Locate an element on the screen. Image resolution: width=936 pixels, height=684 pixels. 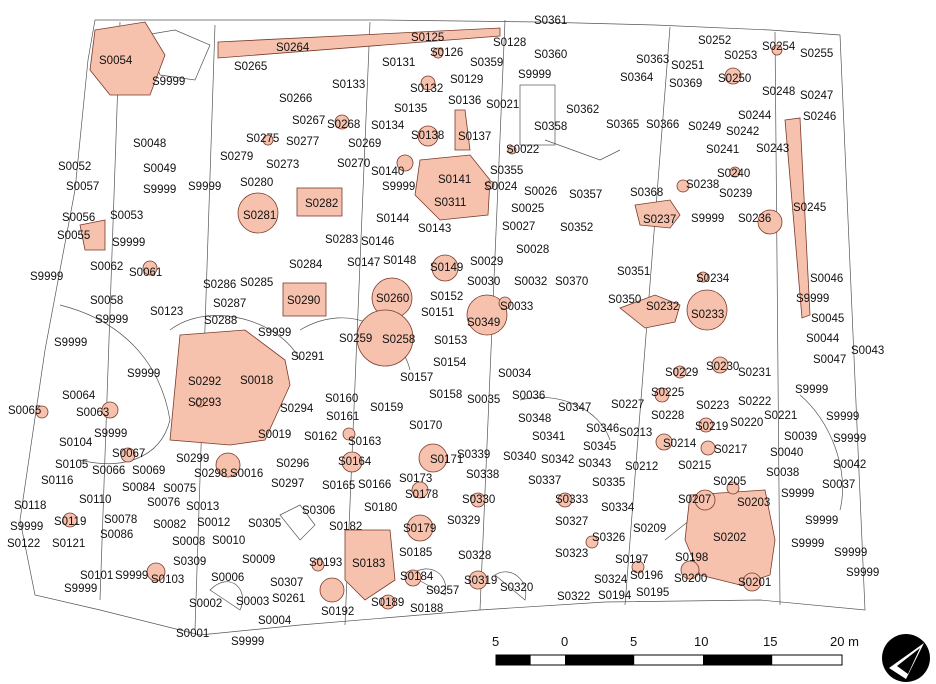
scale-bar-frame is located at coordinates (669, 660).